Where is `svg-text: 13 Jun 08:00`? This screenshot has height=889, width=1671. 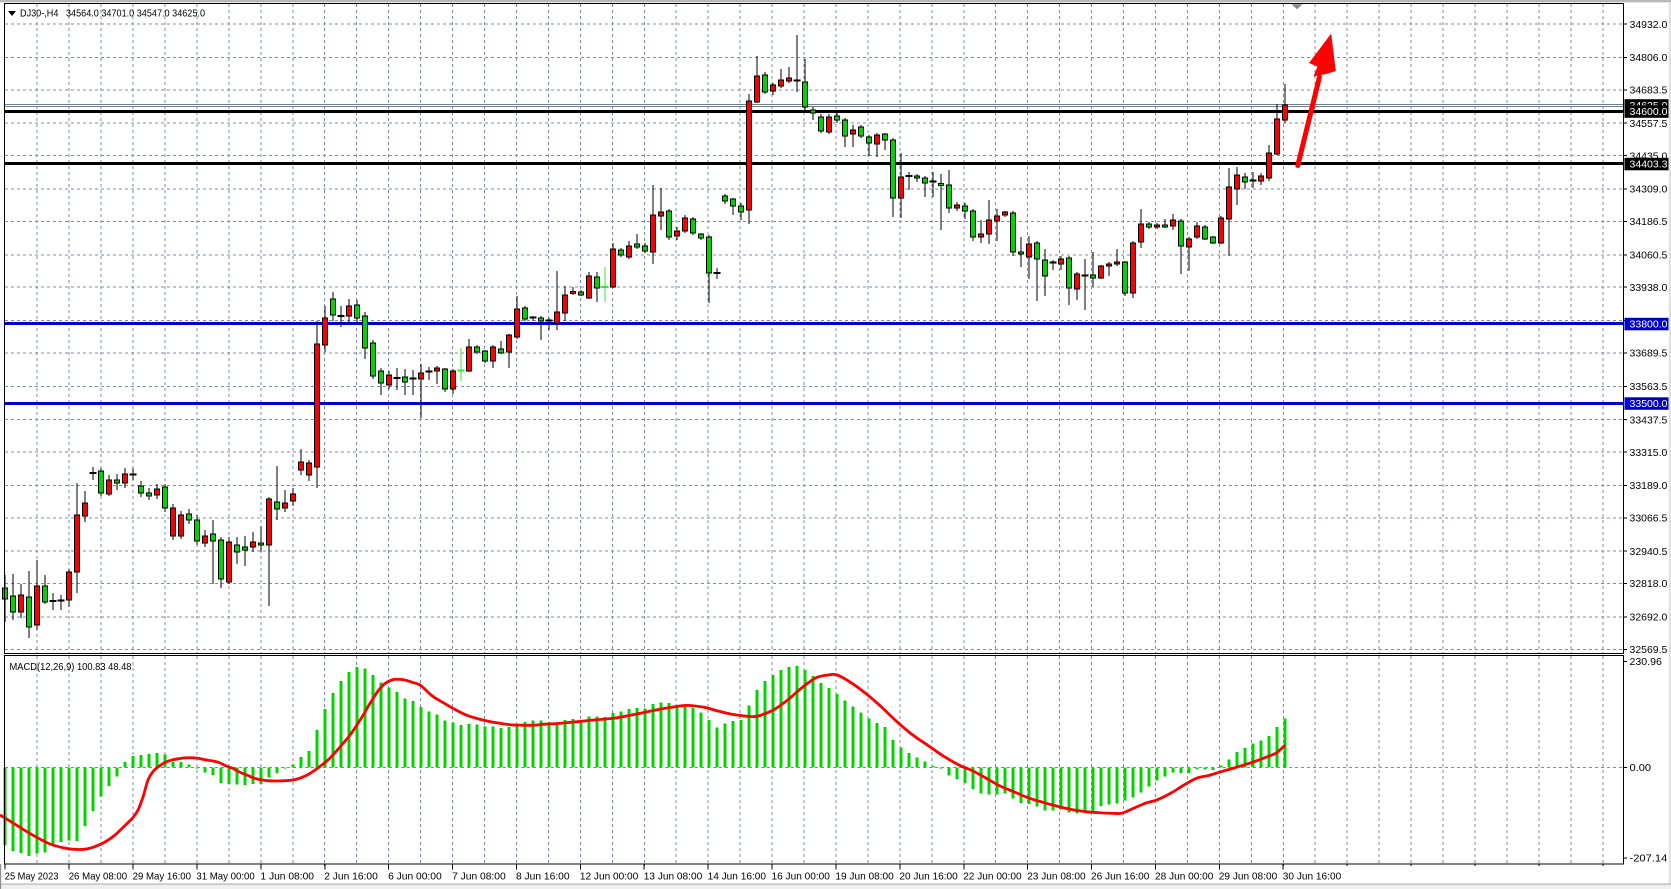 svg-text: 13 Jun 08:00 is located at coordinates (673, 877).